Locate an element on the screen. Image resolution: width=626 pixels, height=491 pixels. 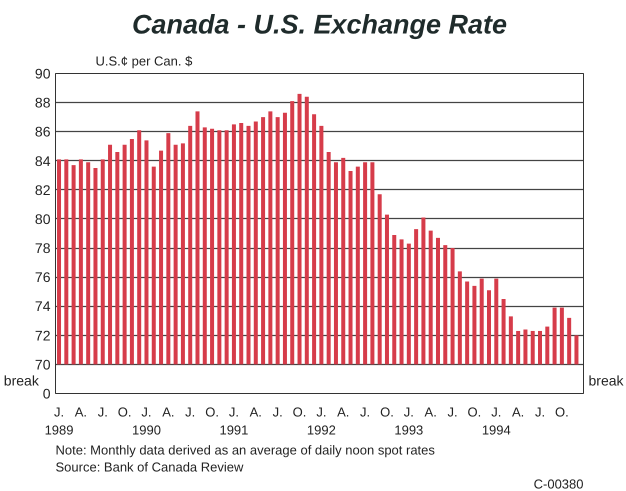
y-tick-label: 86 is located at coordinates (42, 132).